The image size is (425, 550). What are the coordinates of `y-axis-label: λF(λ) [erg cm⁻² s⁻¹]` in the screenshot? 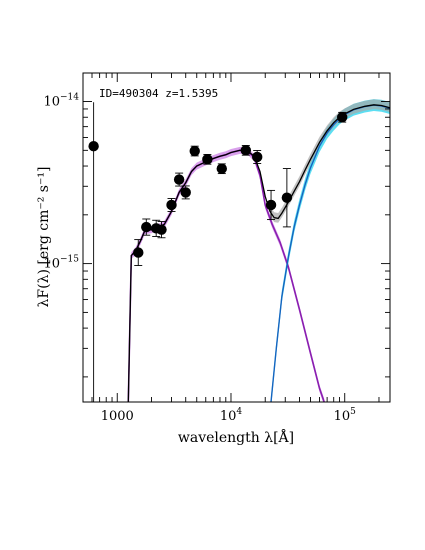 It's located at (44, 237).